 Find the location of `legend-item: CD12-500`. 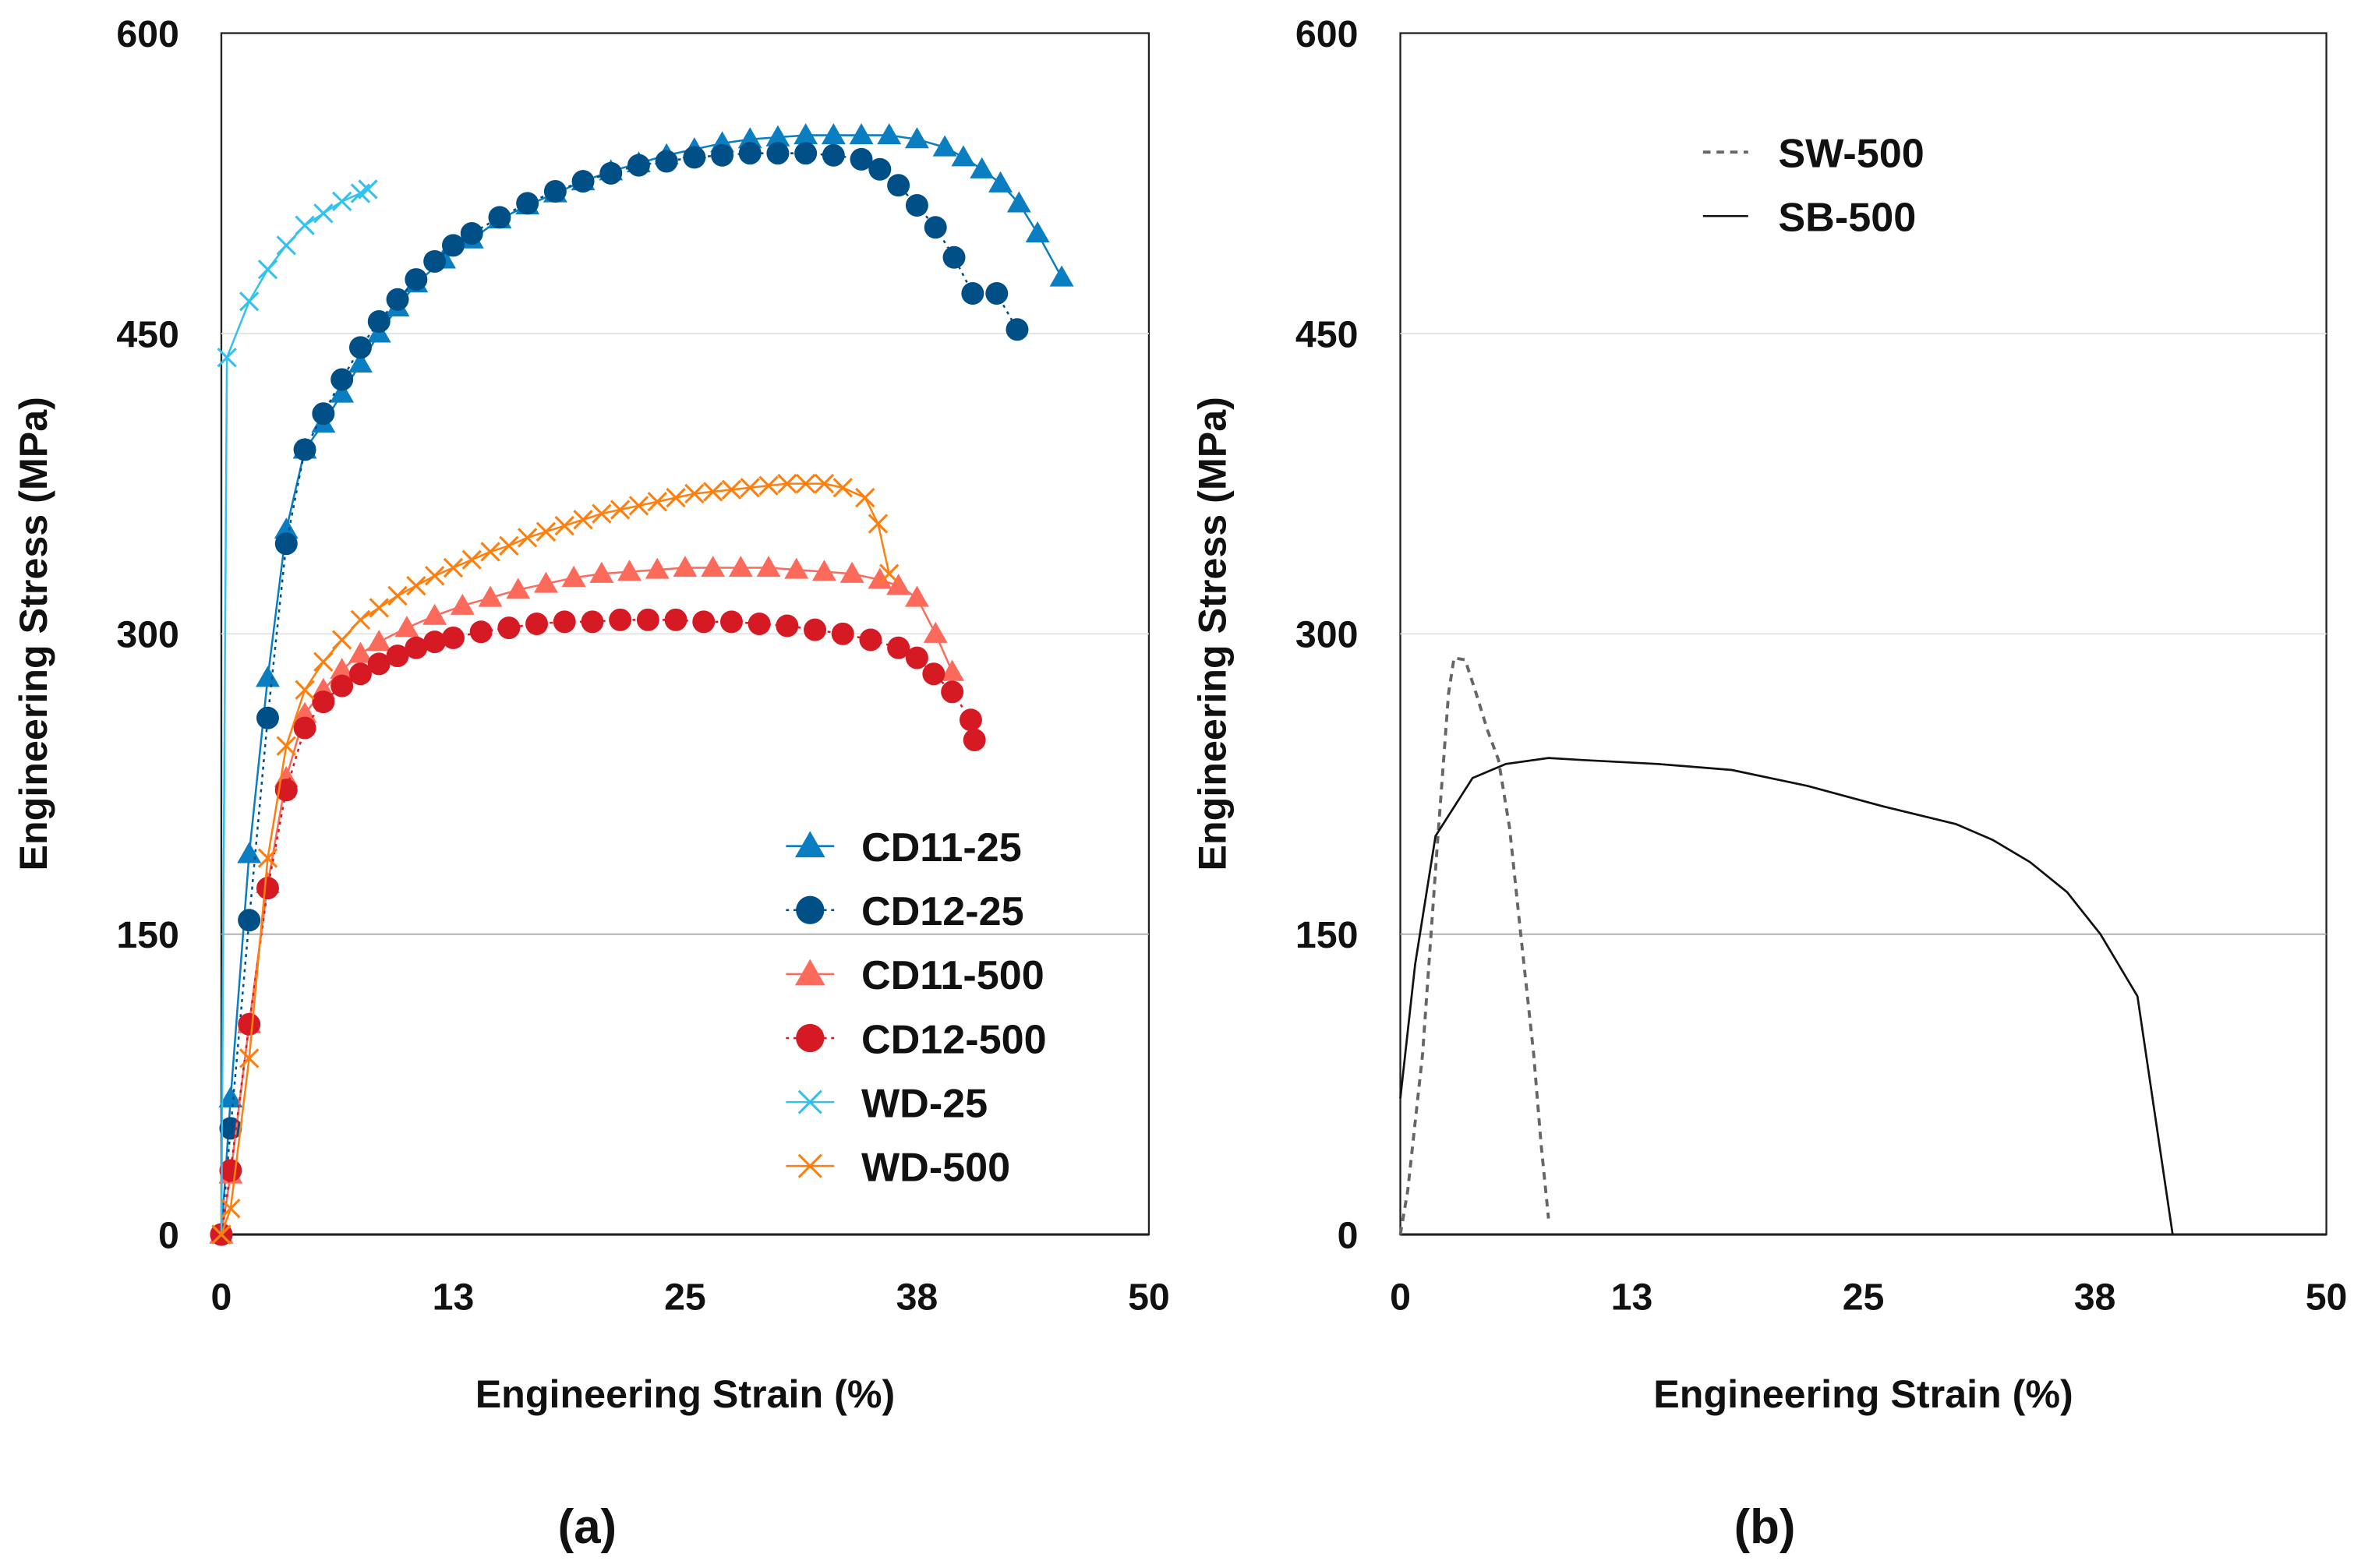

legend-item: CD12-500 is located at coordinates (916, 1039).